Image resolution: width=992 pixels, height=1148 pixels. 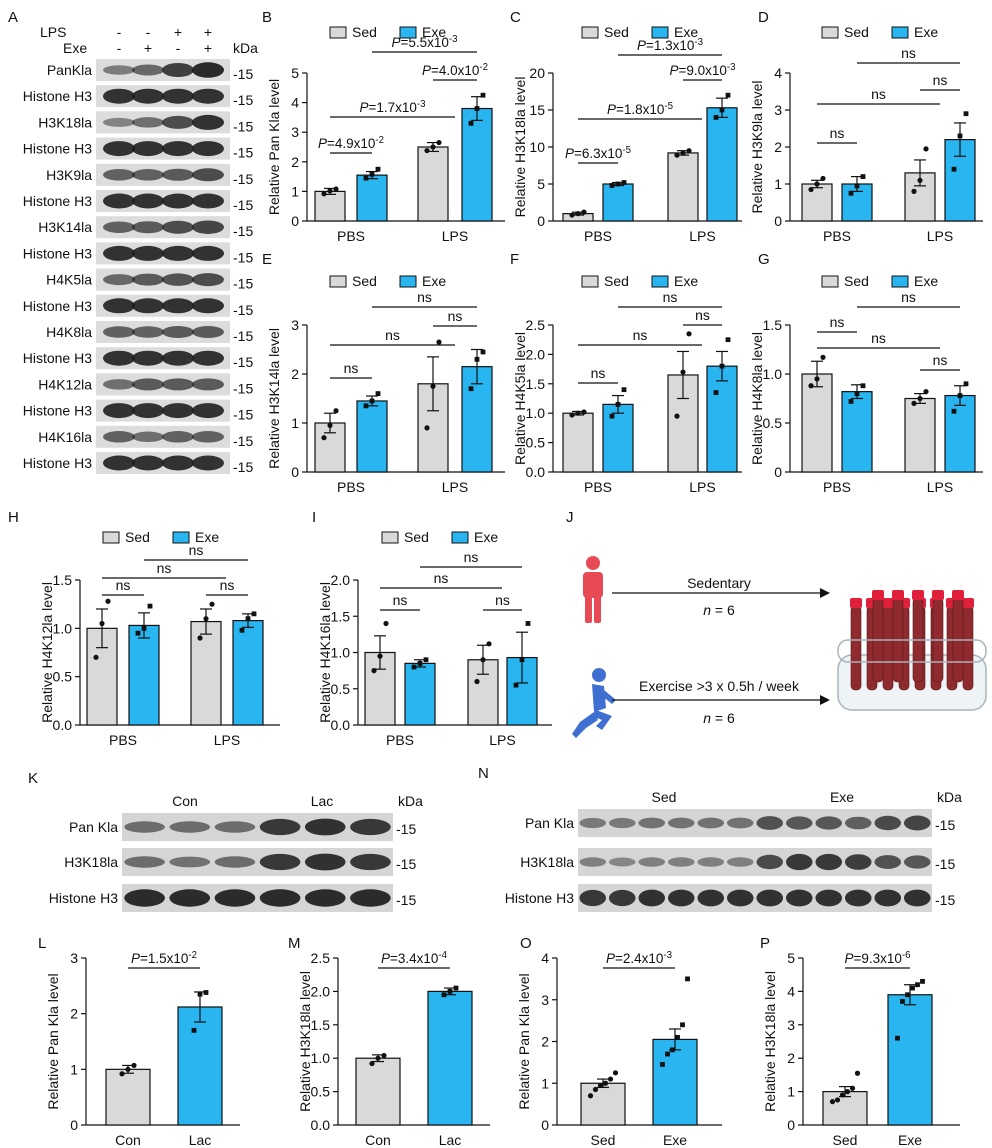 What do you see at coordinates (675, 1082) in the screenshot?
I see `bar` at bounding box center [675, 1082].